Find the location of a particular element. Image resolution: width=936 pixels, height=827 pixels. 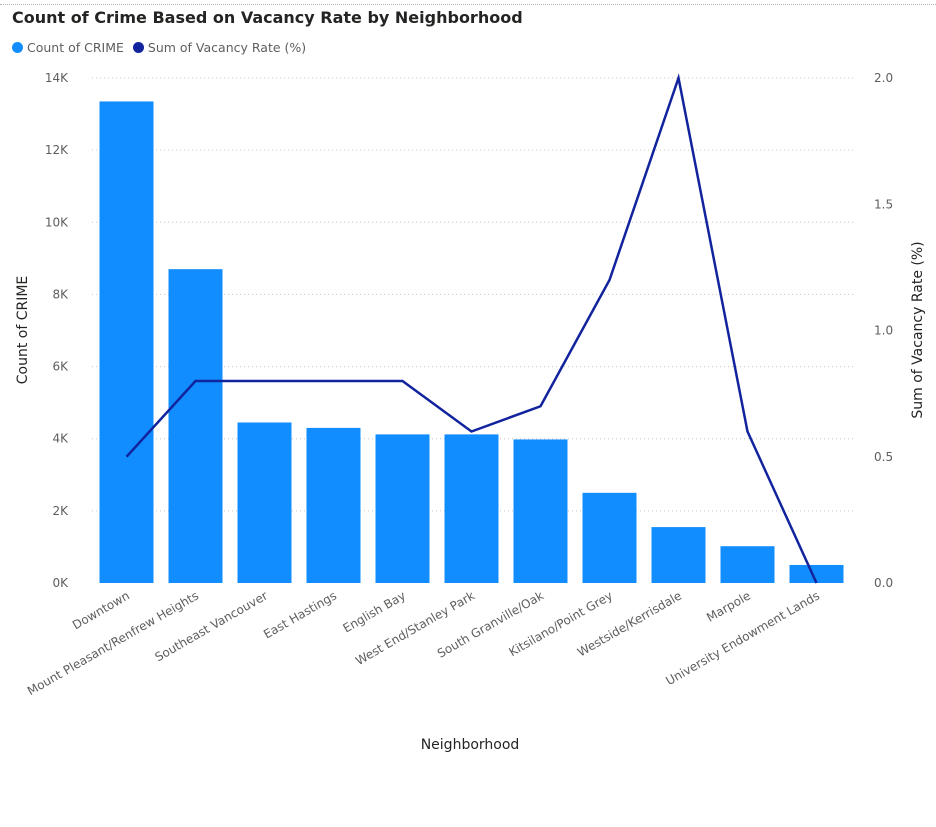

right-axis-ticks: 0.0 0.5 1.0 1.5 2.0 is located at coordinates (883, 330).